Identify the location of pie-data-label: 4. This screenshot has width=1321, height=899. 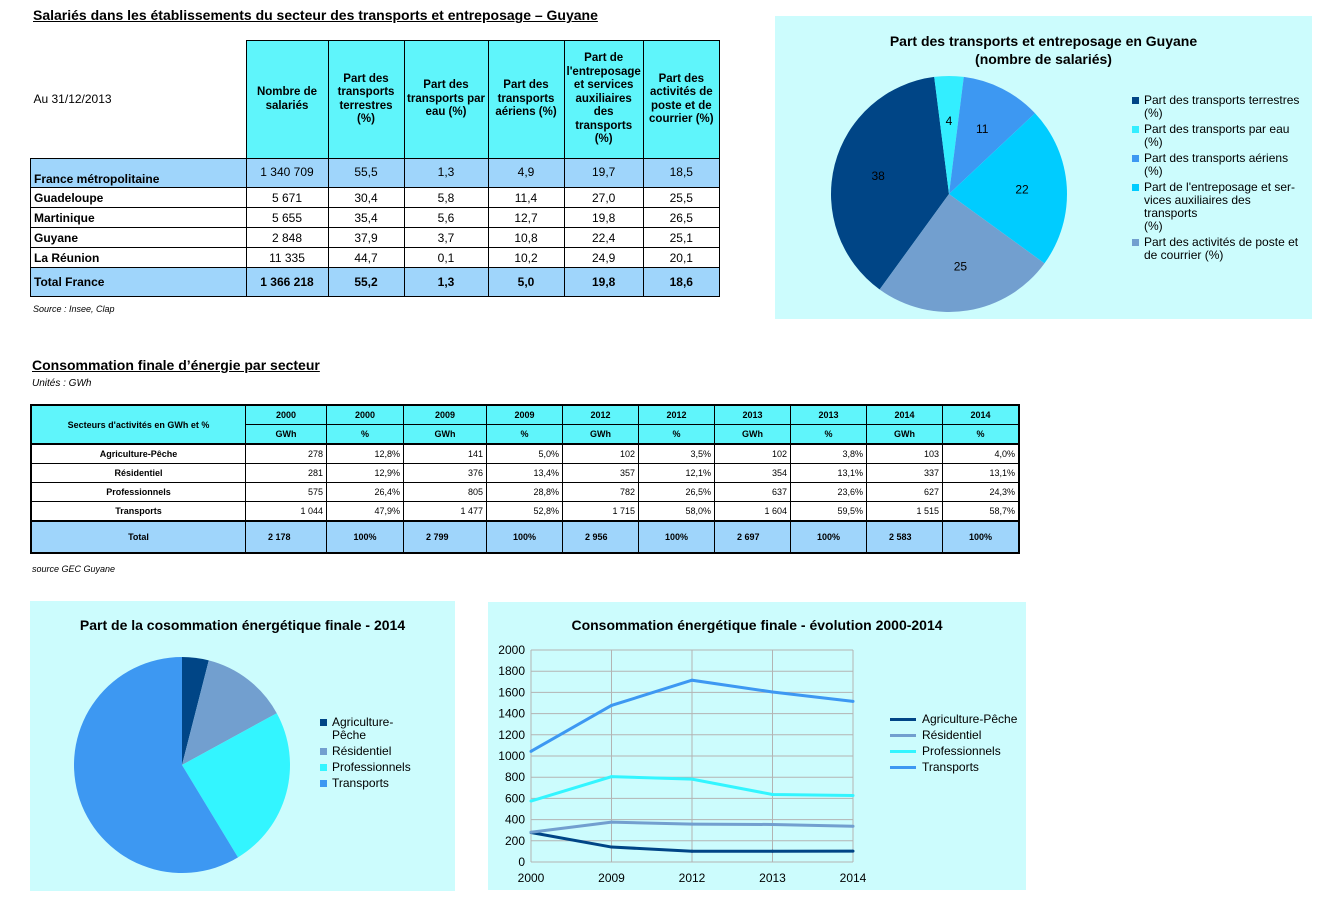
(949, 121).